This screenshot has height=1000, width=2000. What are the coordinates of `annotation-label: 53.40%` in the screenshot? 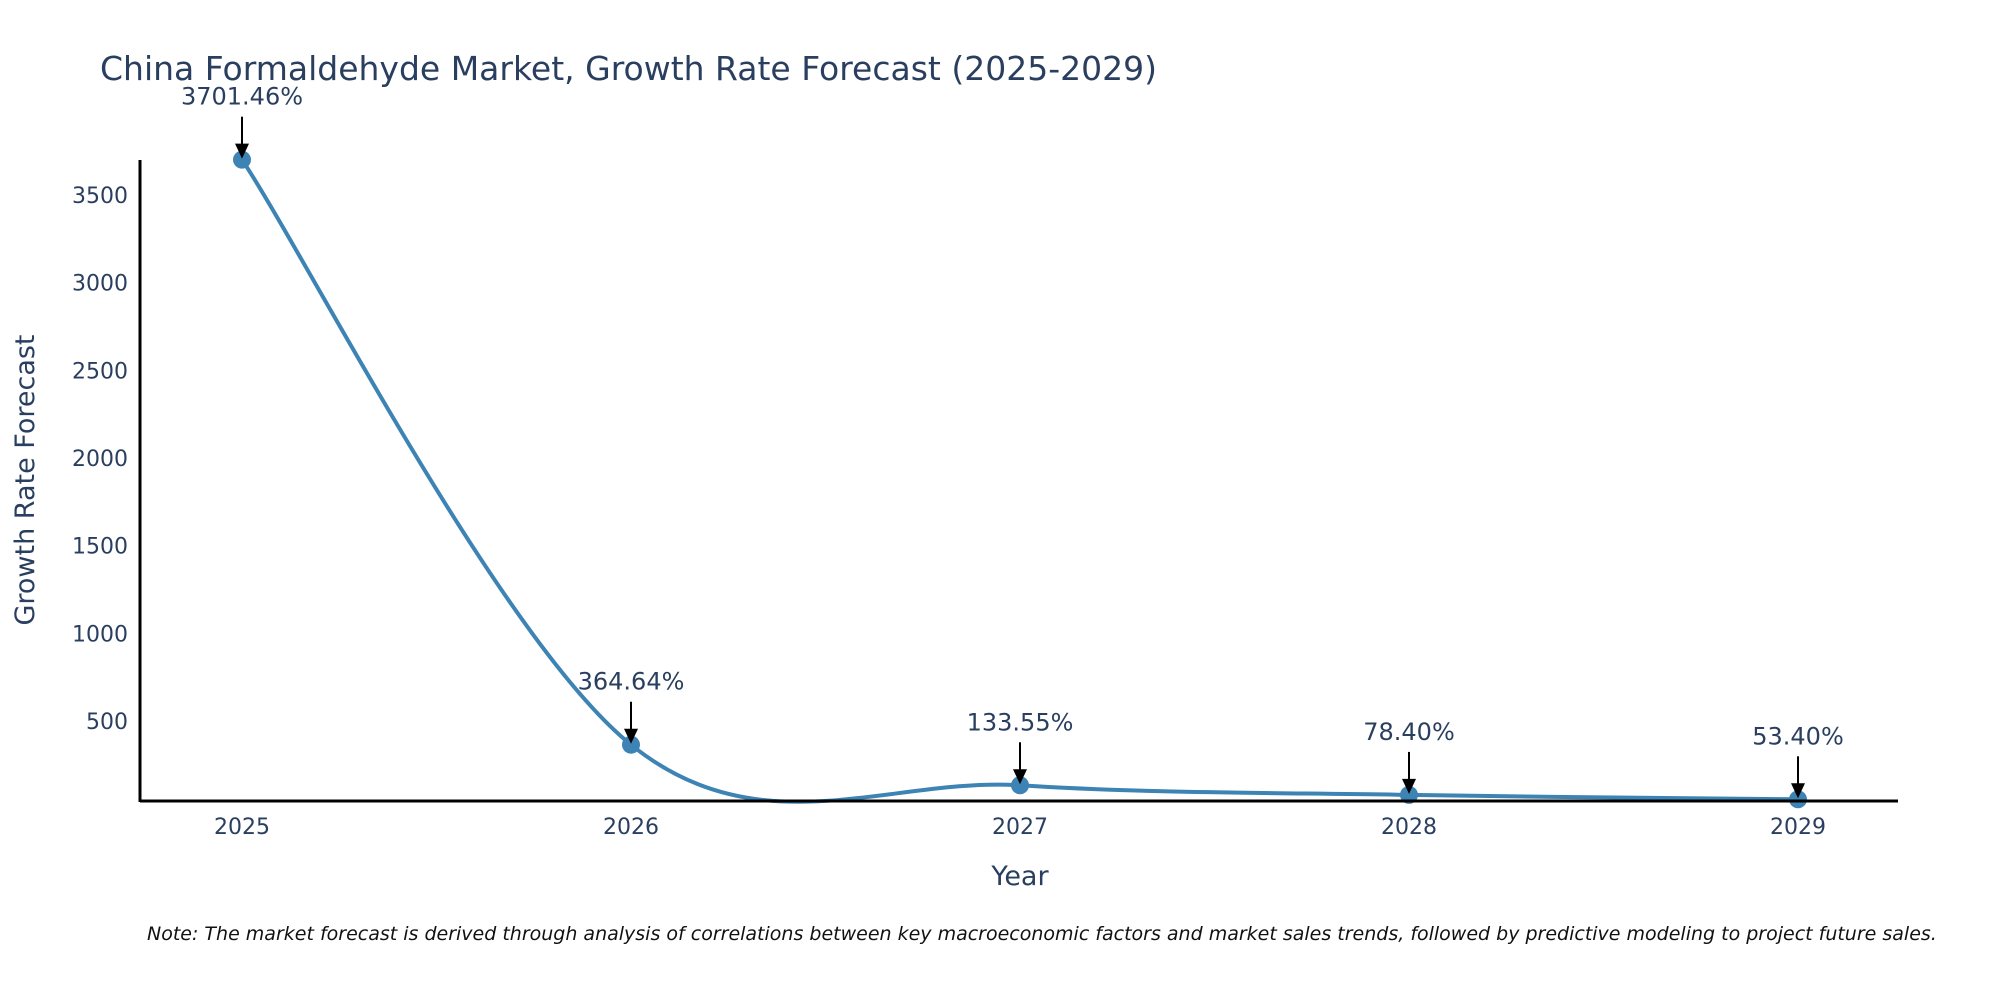 It's located at (1798, 736).